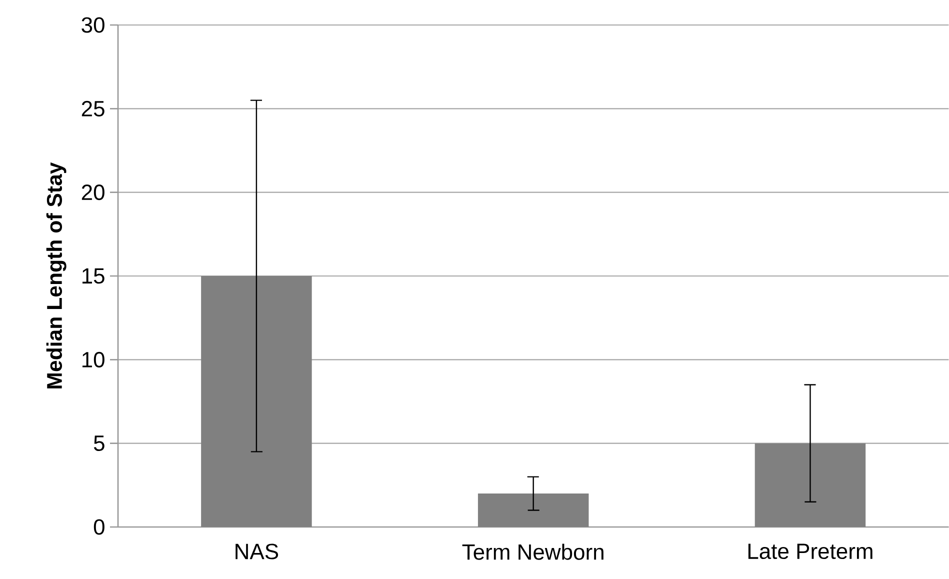 This screenshot has width=949, height=579. Describe the element at coordinates (56, 275) in the screenshot. I see `y-axis-title: Median Length of Stay` at that location.